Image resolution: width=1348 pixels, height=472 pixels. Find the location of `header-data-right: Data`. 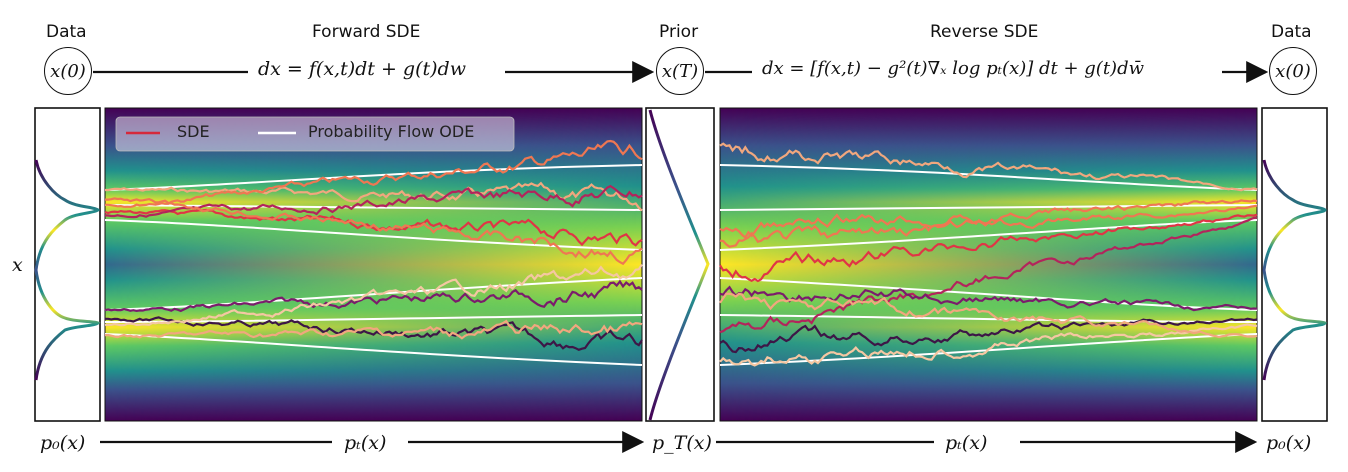

header-data-right: Data is located at coordinates (1291, 32).